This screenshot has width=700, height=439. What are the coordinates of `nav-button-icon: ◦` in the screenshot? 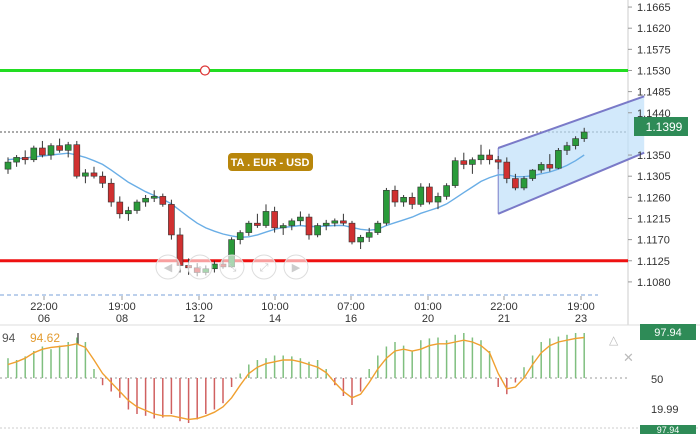 It's located at (200, 268).